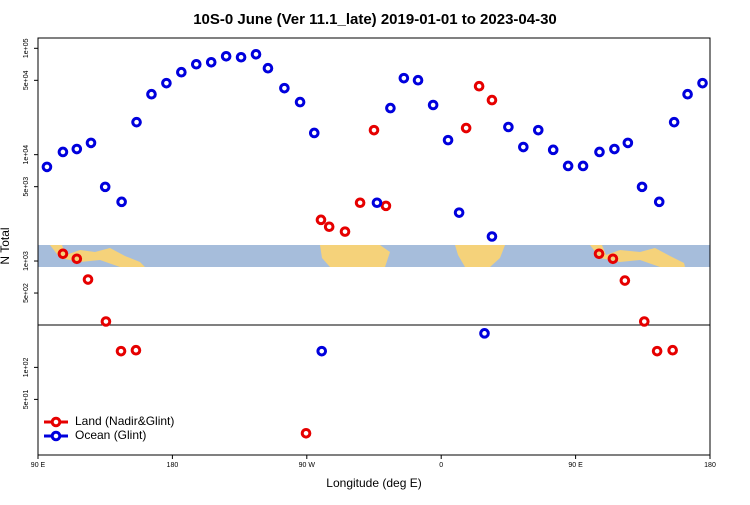  What do you see at coordinates (26, 155) in the screenshot?
I see `y-tick-label: 1e+04` at bounding box center [26, 155].